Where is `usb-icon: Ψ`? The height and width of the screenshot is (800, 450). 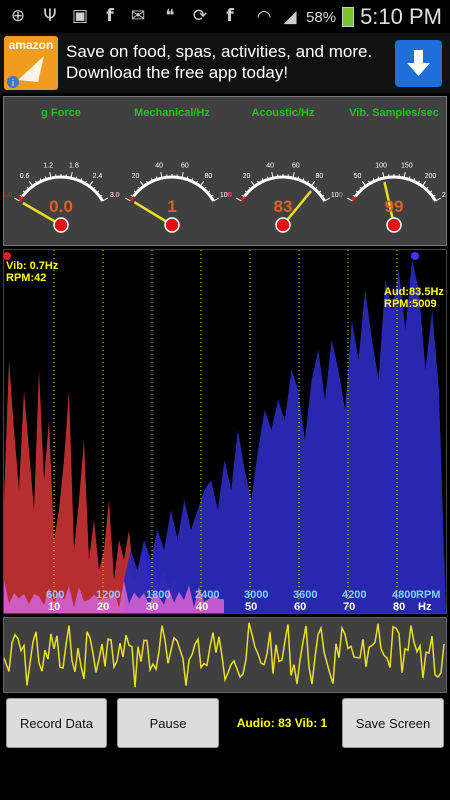 usb-icon: Ψ is located at coordinates (50, 16).